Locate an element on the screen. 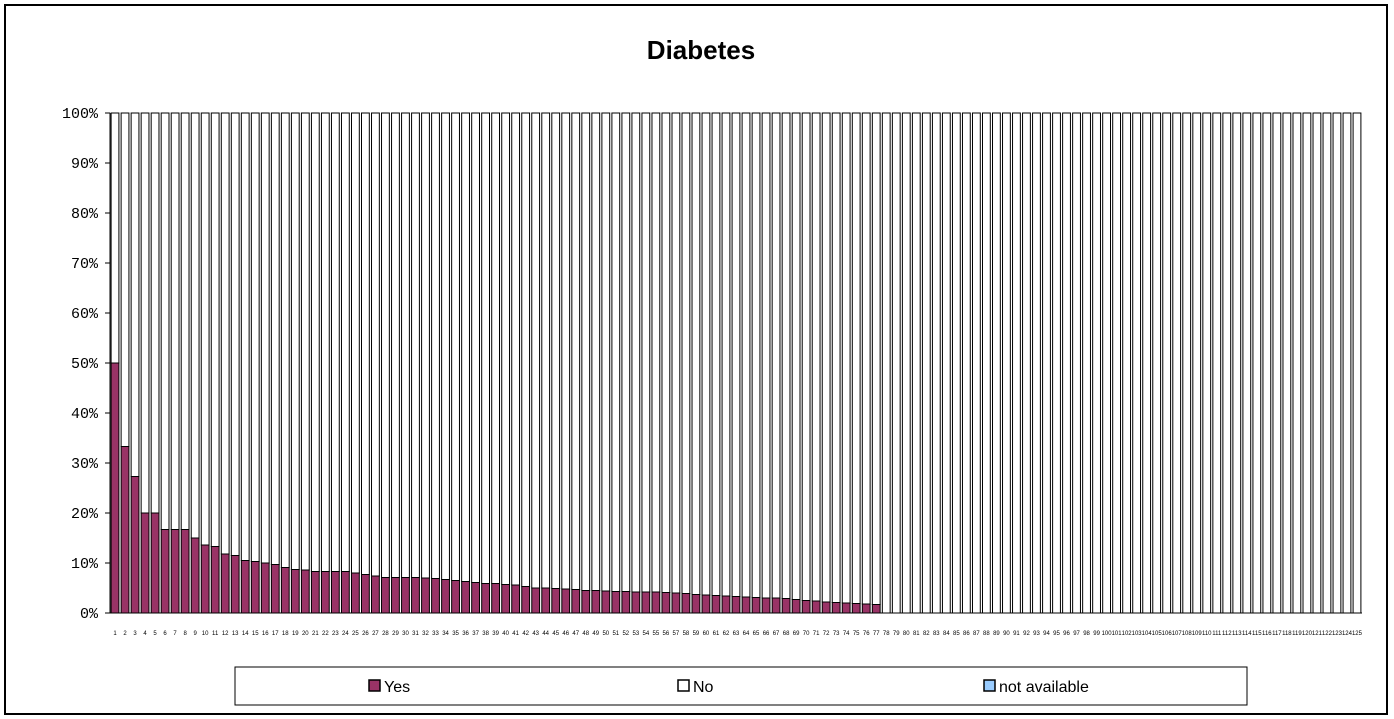  legend-label-yes: Yes is located at coordinates (397, 687).